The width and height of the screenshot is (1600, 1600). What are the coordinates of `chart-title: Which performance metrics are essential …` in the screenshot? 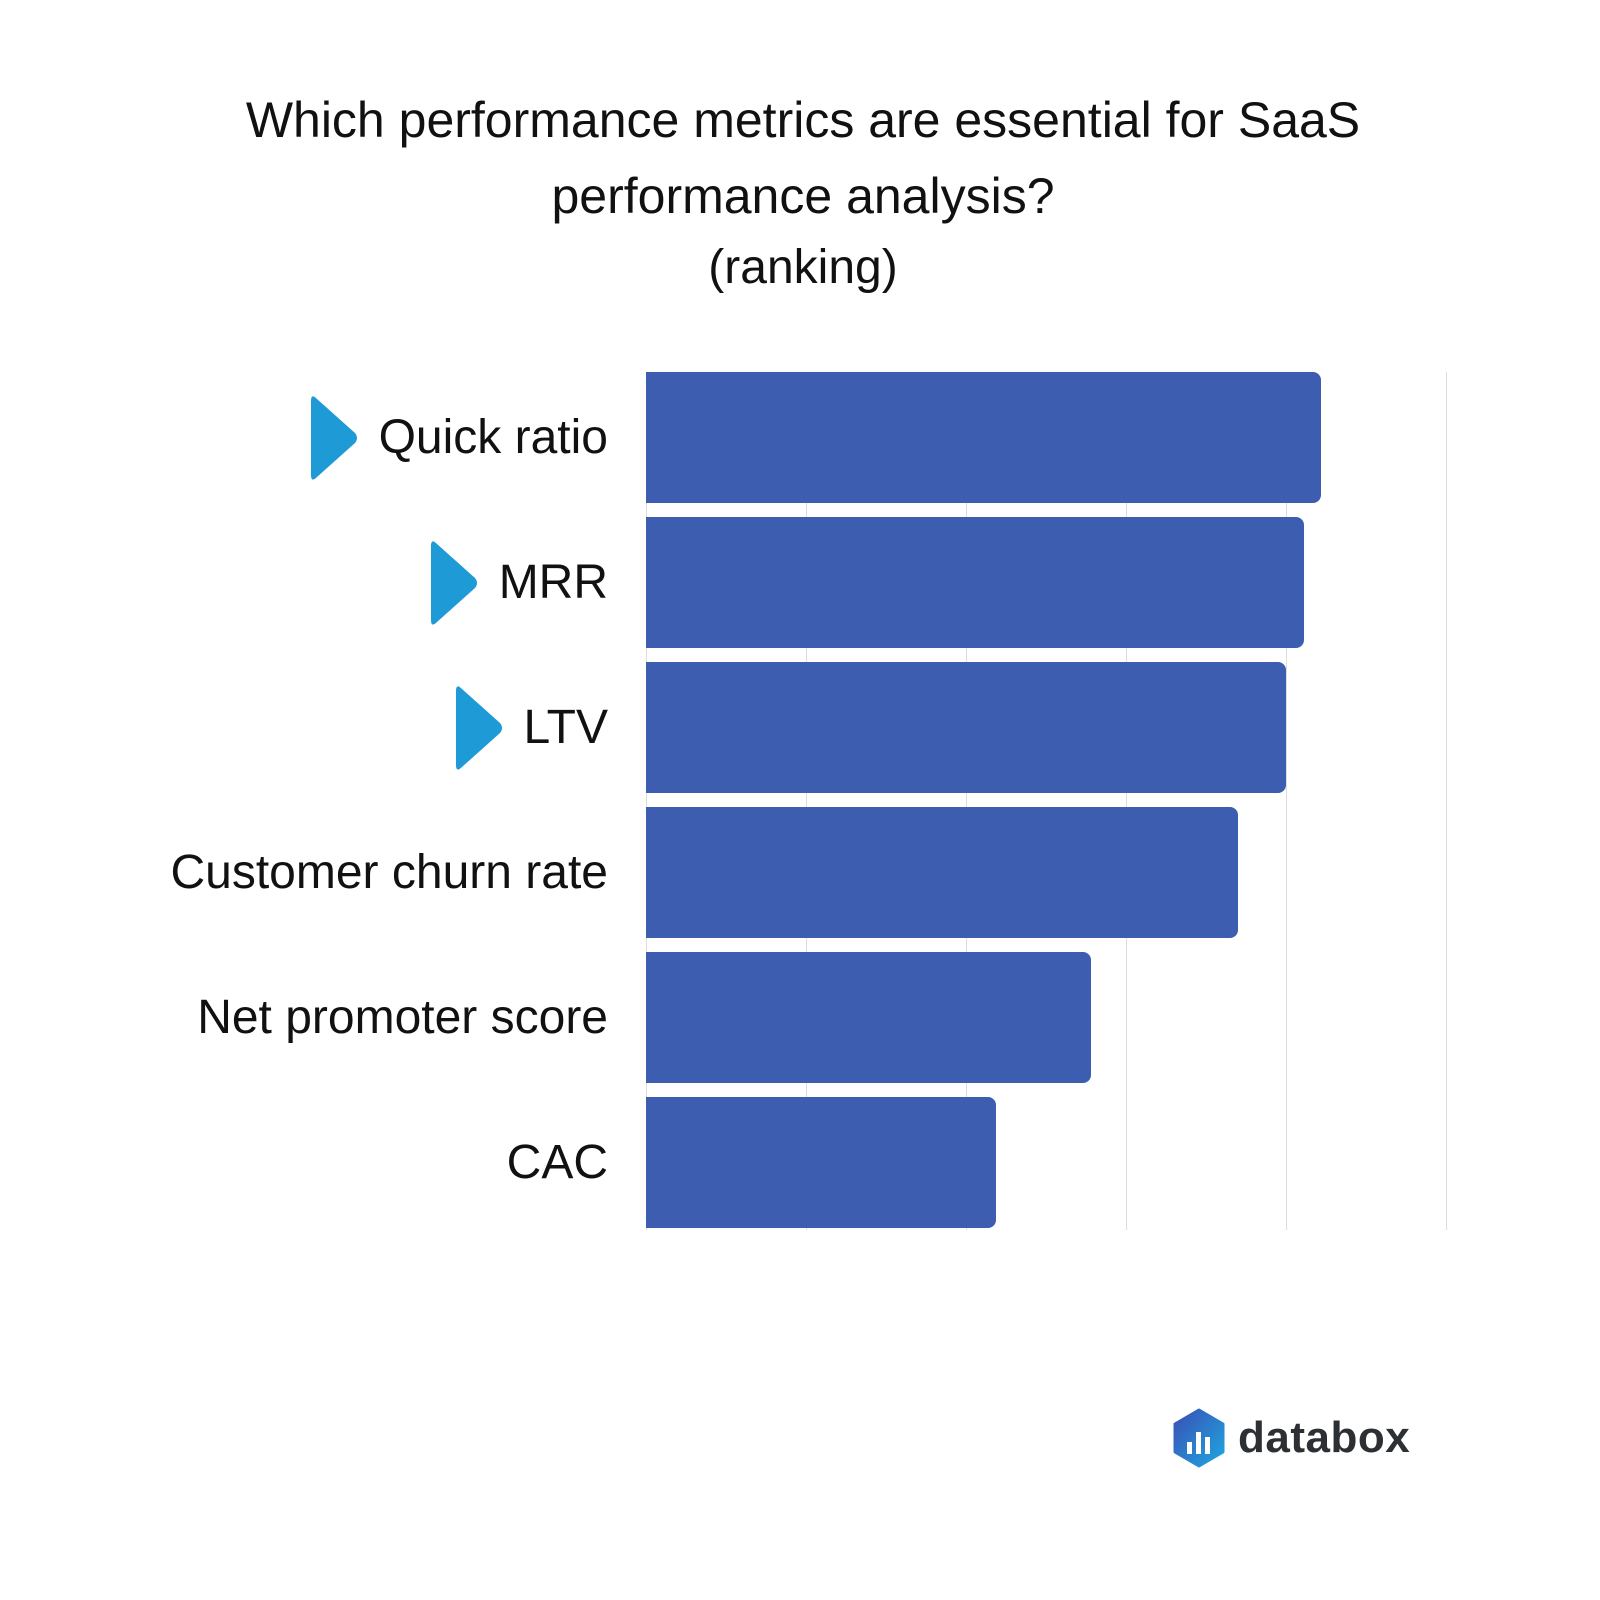 It's located at (800, 158).